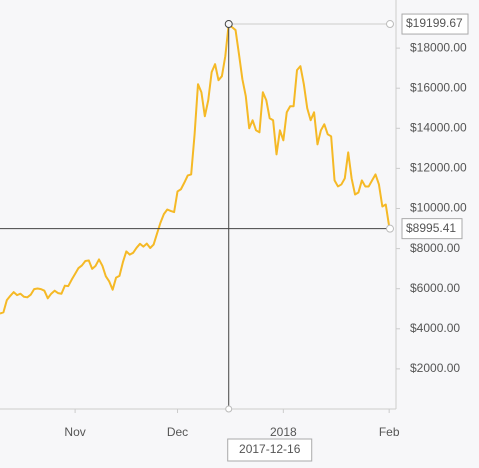 The height and width of the screenshot is (468, 479). What do you see at coordinates (438, 127) in the screenshot?
I see `y-tick-label: $14000.00` at bounding box center [438, 127].